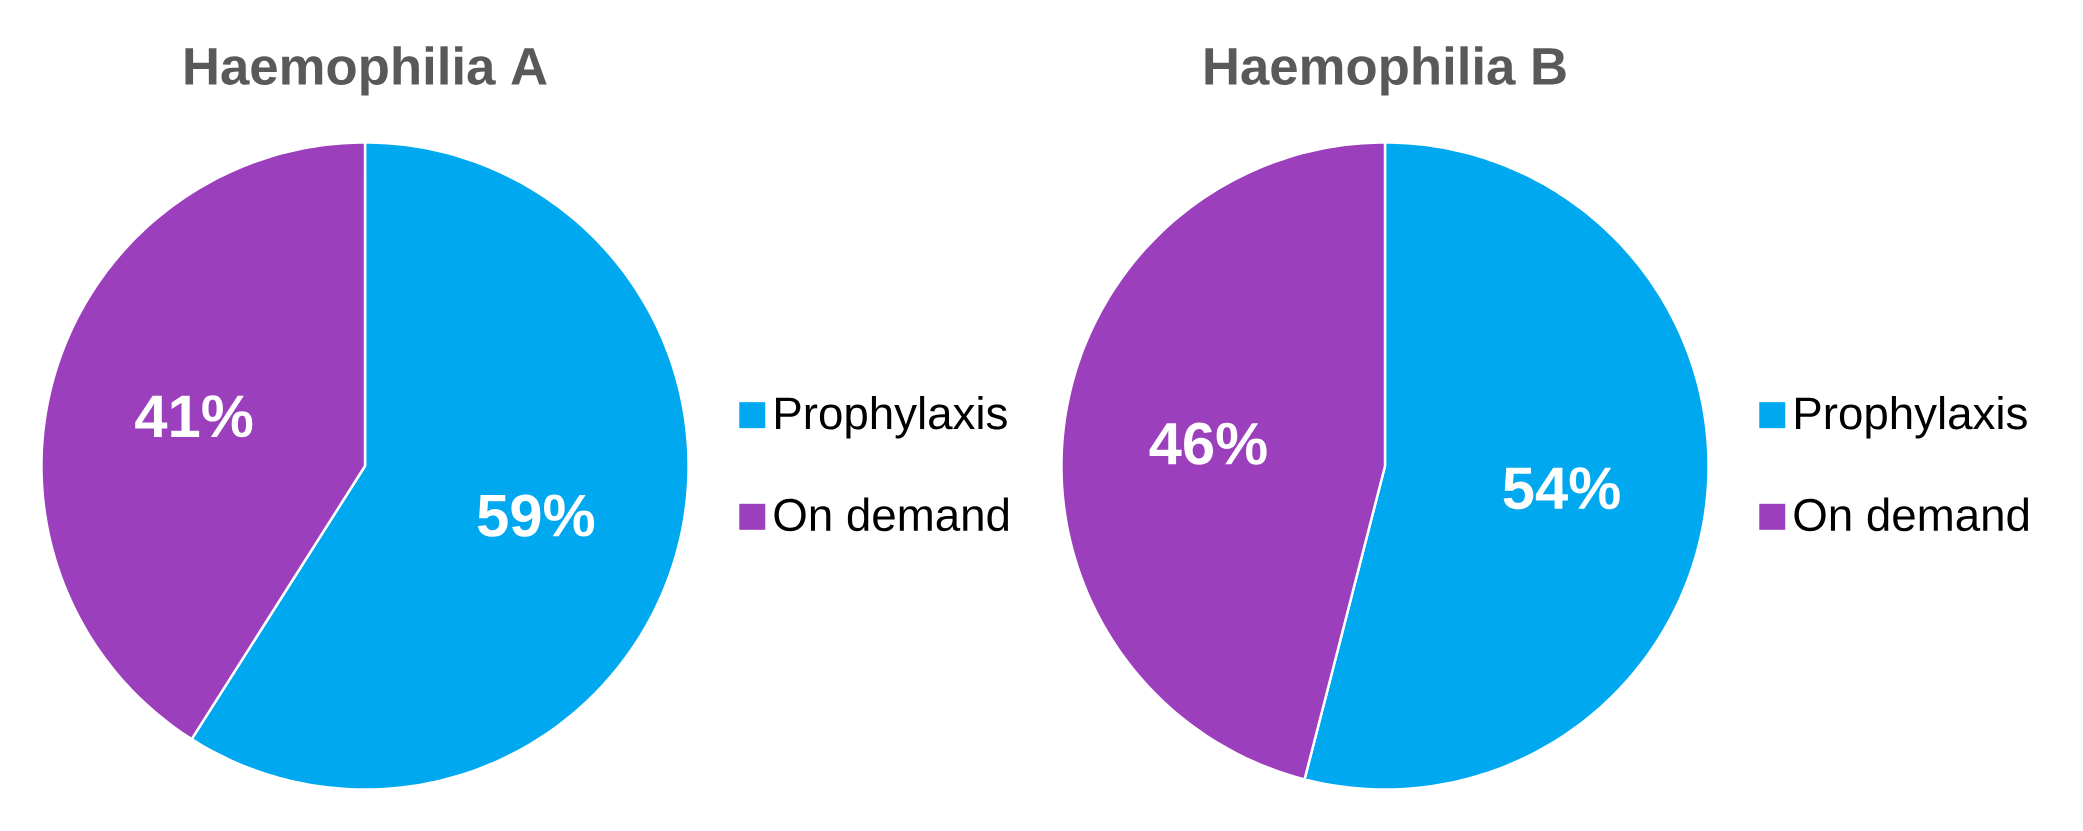 Image resolution: width=2083 pixels, height=831 pixels. What do you see at coordinates (1208, 443) in the screenshot?
I see `data-label: 46%` at bounding box center [1208, 443].